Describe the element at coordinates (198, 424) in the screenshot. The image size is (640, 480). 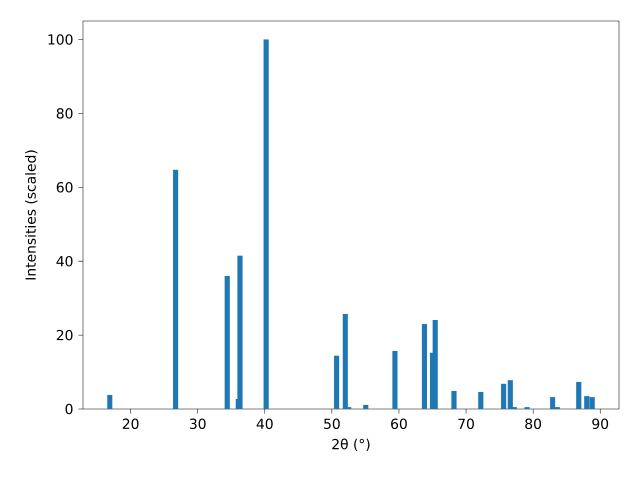
I see `x-tick-label: 30` at that location.